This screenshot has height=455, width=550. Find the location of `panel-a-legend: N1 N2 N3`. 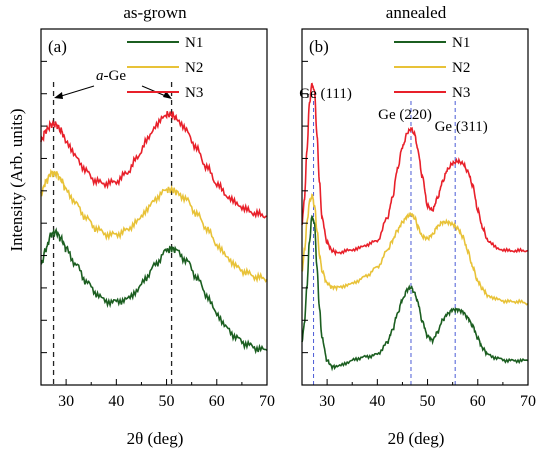

panel-a-legend: N1 N2 N3 is located at coordinates (165, 68).